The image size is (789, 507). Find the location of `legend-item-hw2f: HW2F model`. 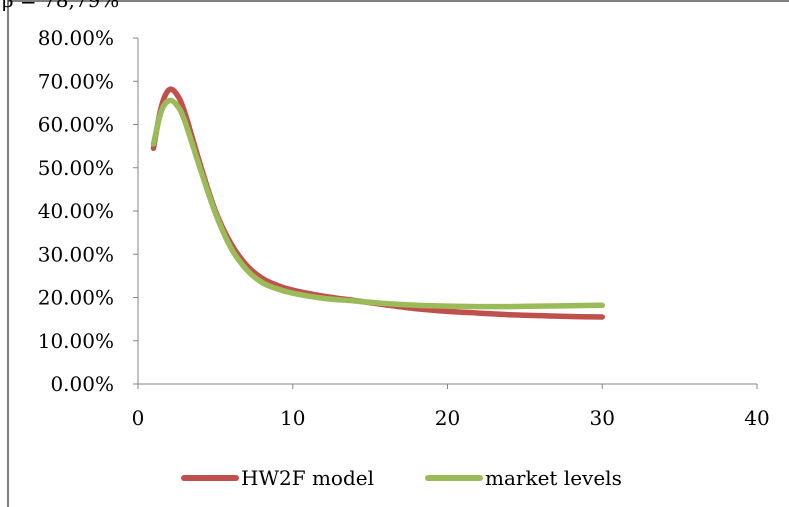

legend-item-hw2f: HW2F model is located at coordinates (277, 478).